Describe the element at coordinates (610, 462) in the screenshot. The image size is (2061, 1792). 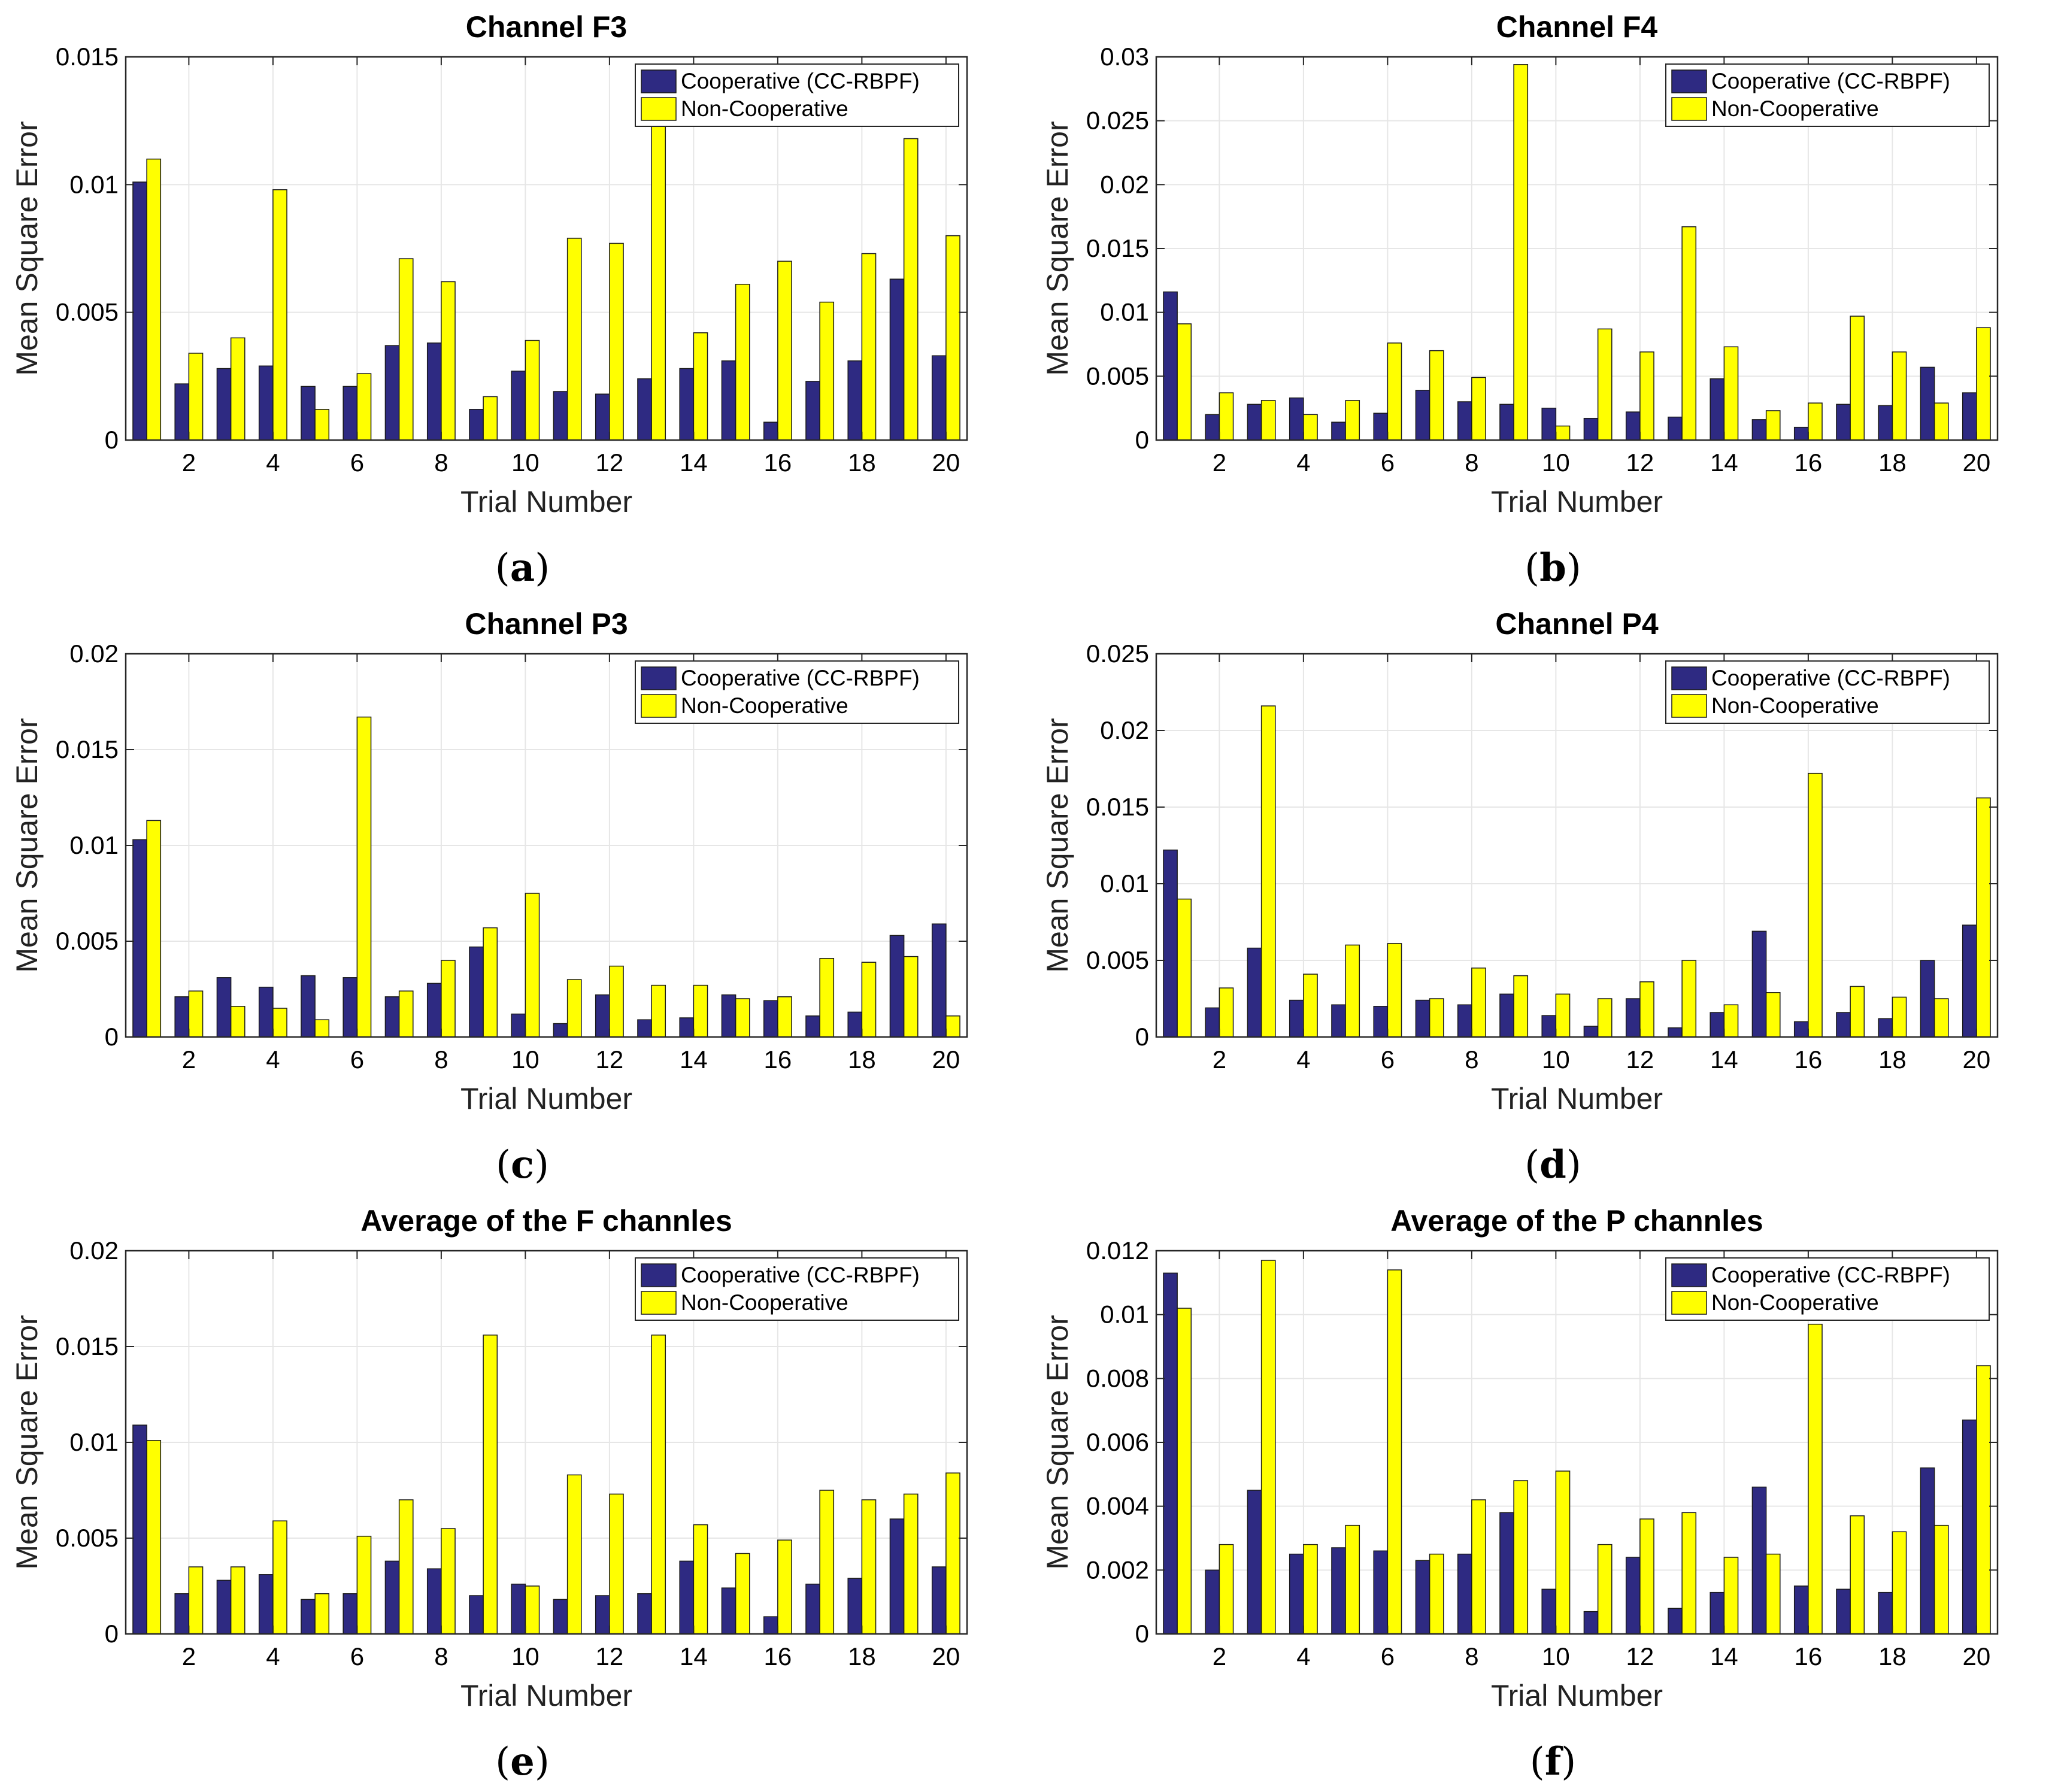
I see `x-tick-label: 12` at that location.